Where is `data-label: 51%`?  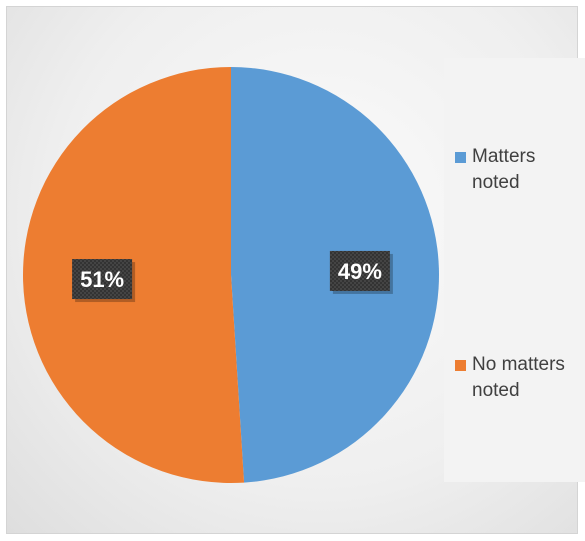
data-label: 51% is located at coordinates (104, 281).